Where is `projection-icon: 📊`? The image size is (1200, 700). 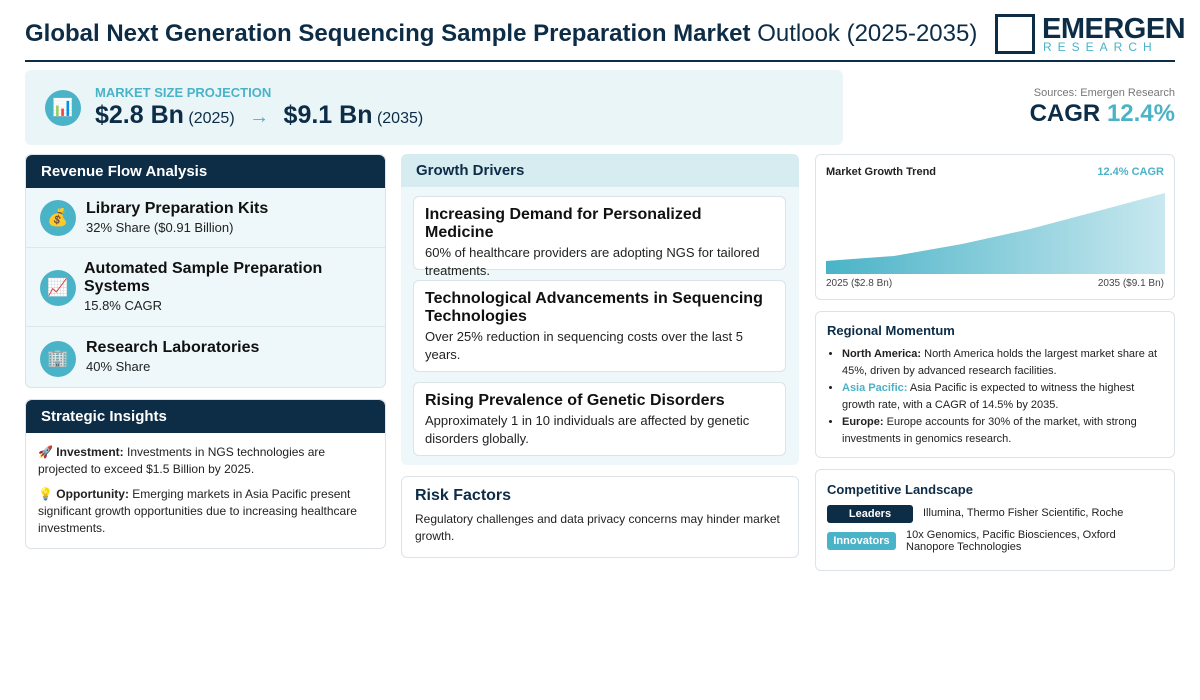 projection-icon: 📊 is located at coordinates (63, 108).